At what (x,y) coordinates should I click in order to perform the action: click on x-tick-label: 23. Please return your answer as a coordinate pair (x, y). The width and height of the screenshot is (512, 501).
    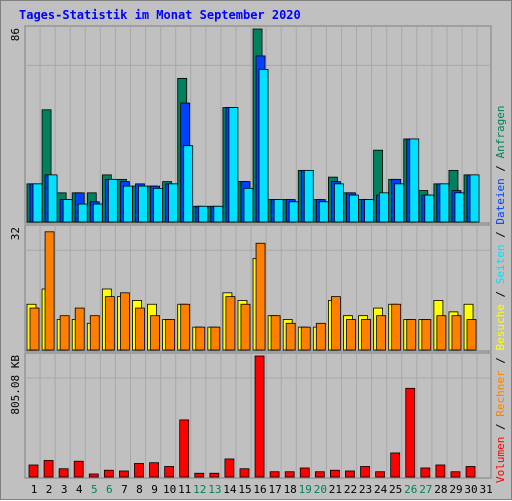
    Looking at the image, I should click on (365, 489).